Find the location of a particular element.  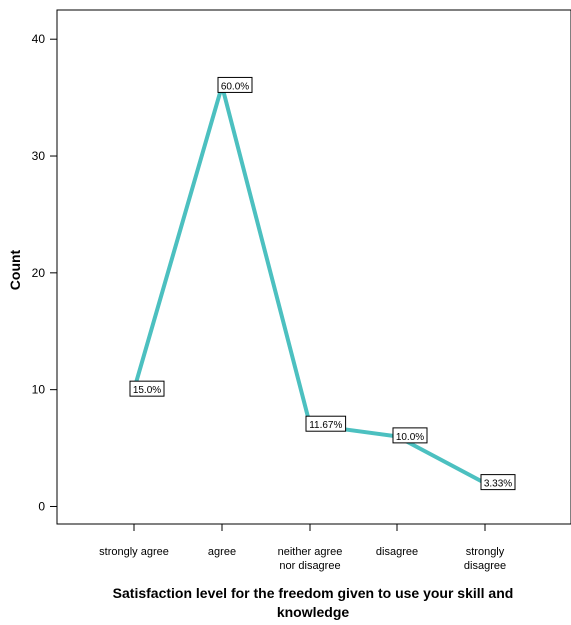

data-label: 60.0% is located at coordinates (235, 84).